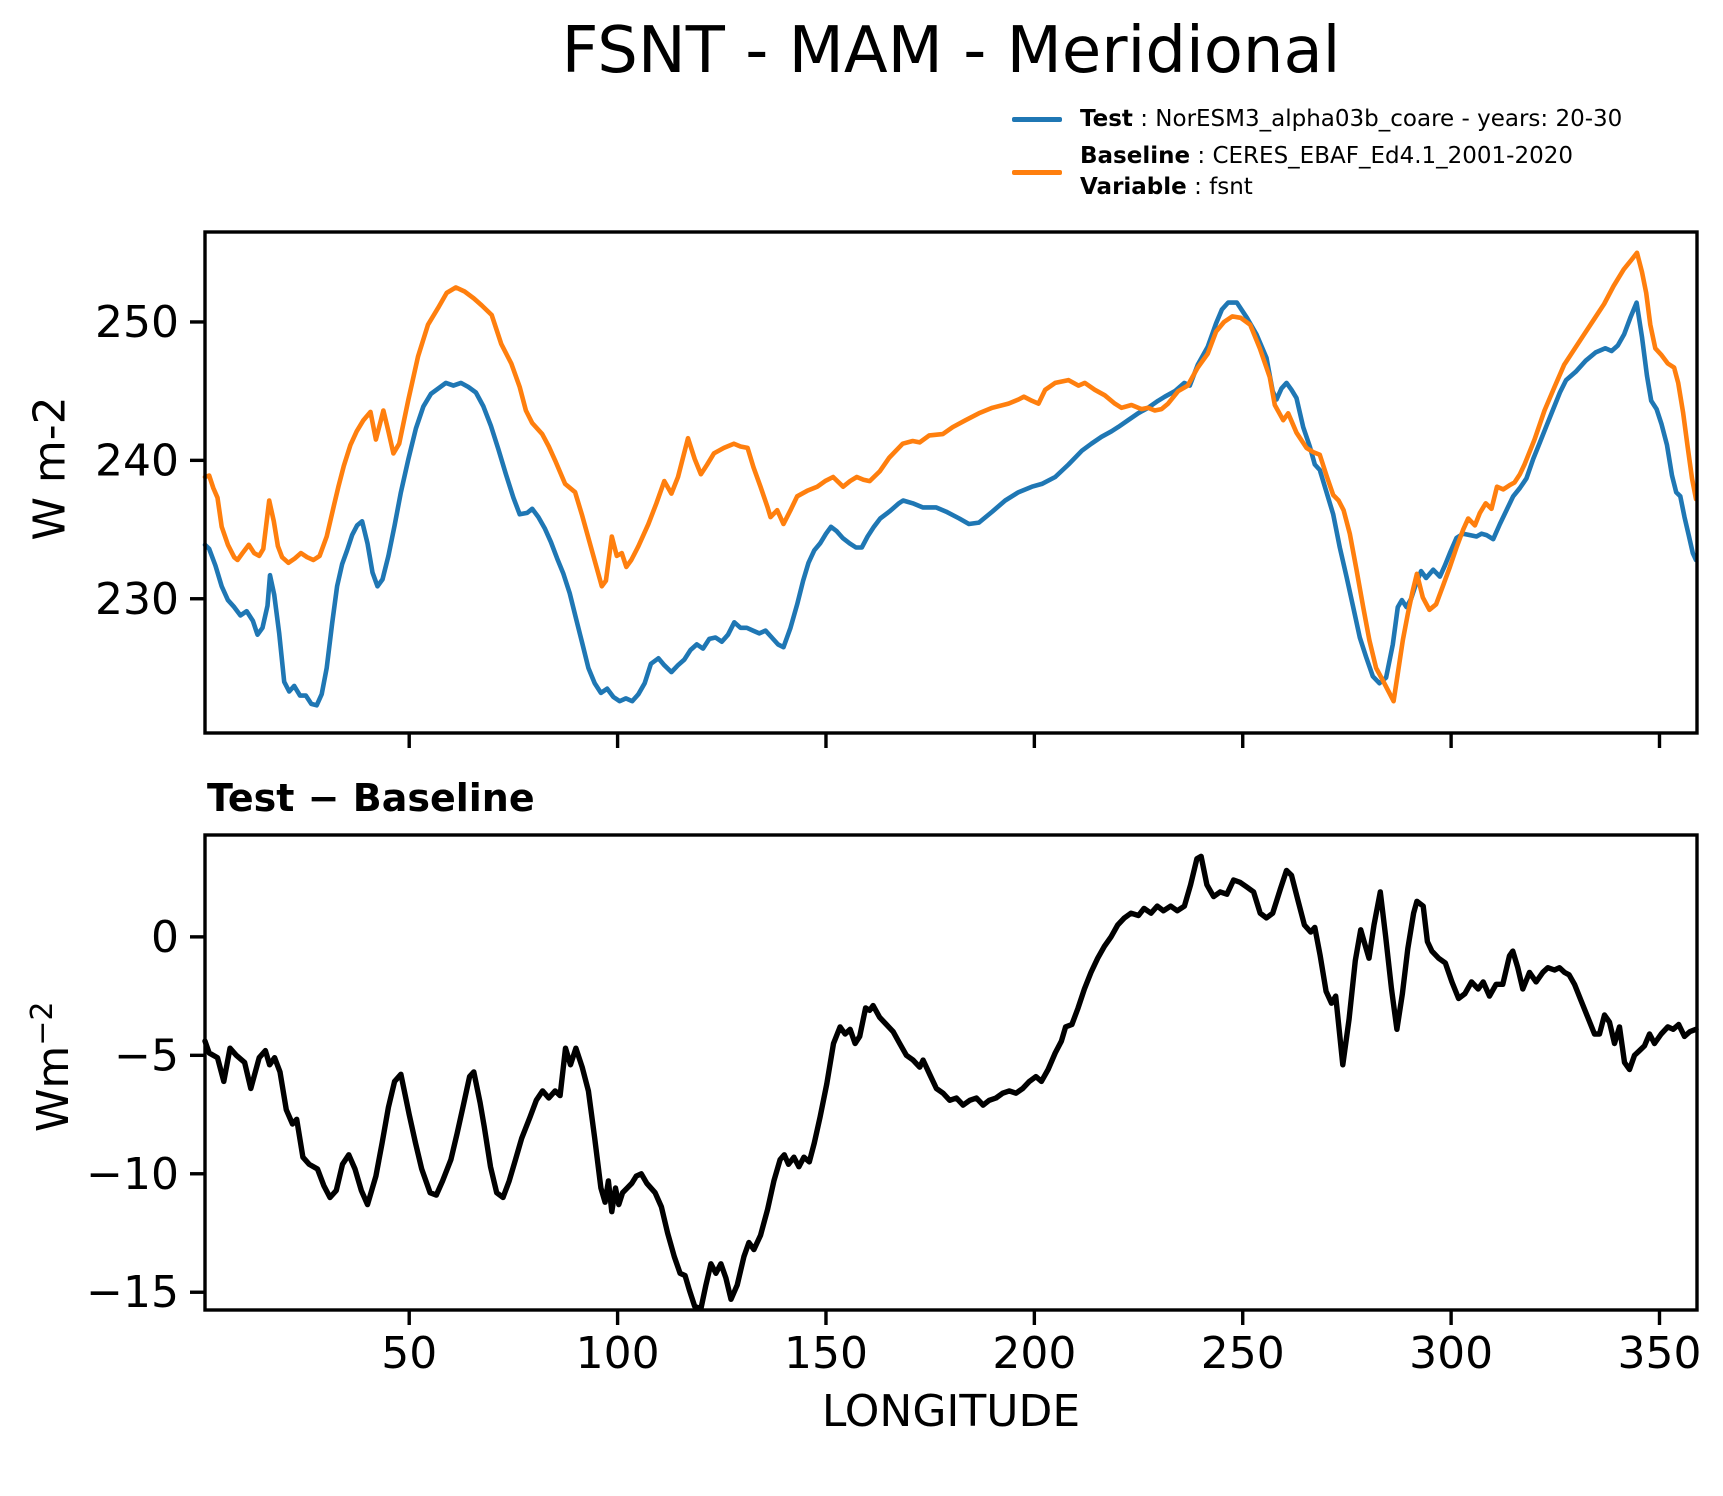 This screenshot has height=1496, width=1723. What do you see at coordinates (951, 51) in the screenshot?
I see `chart-title: FSNT - MAM - Meridional` at bounding box center [951, 51].